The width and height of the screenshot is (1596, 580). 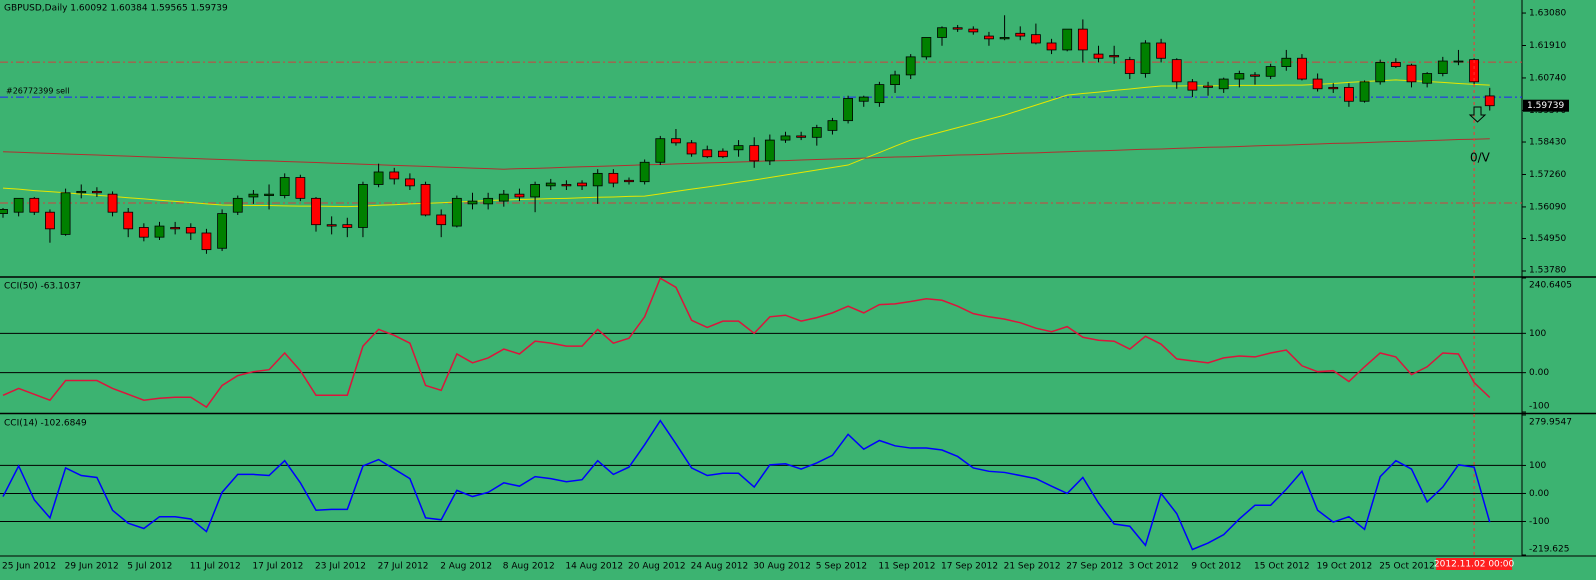 What do you see at coordinates (1547, 46) in the screenshot?
I see `y-tick-label: 1.61910` at bounding box center [1547, 46].